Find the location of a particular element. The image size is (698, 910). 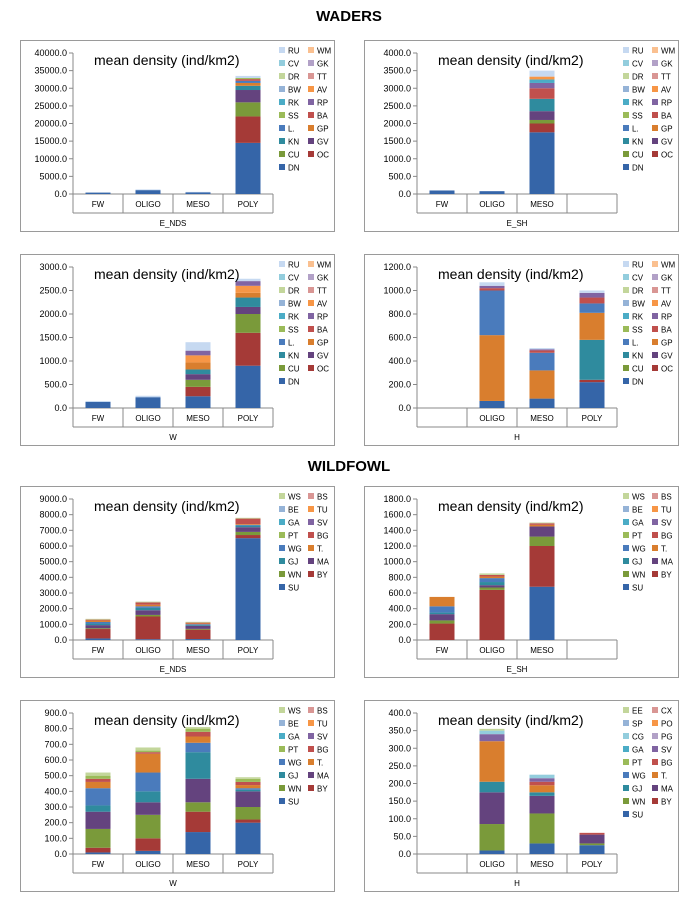

legend-swatch-BA is located at coordinates (311, 115).